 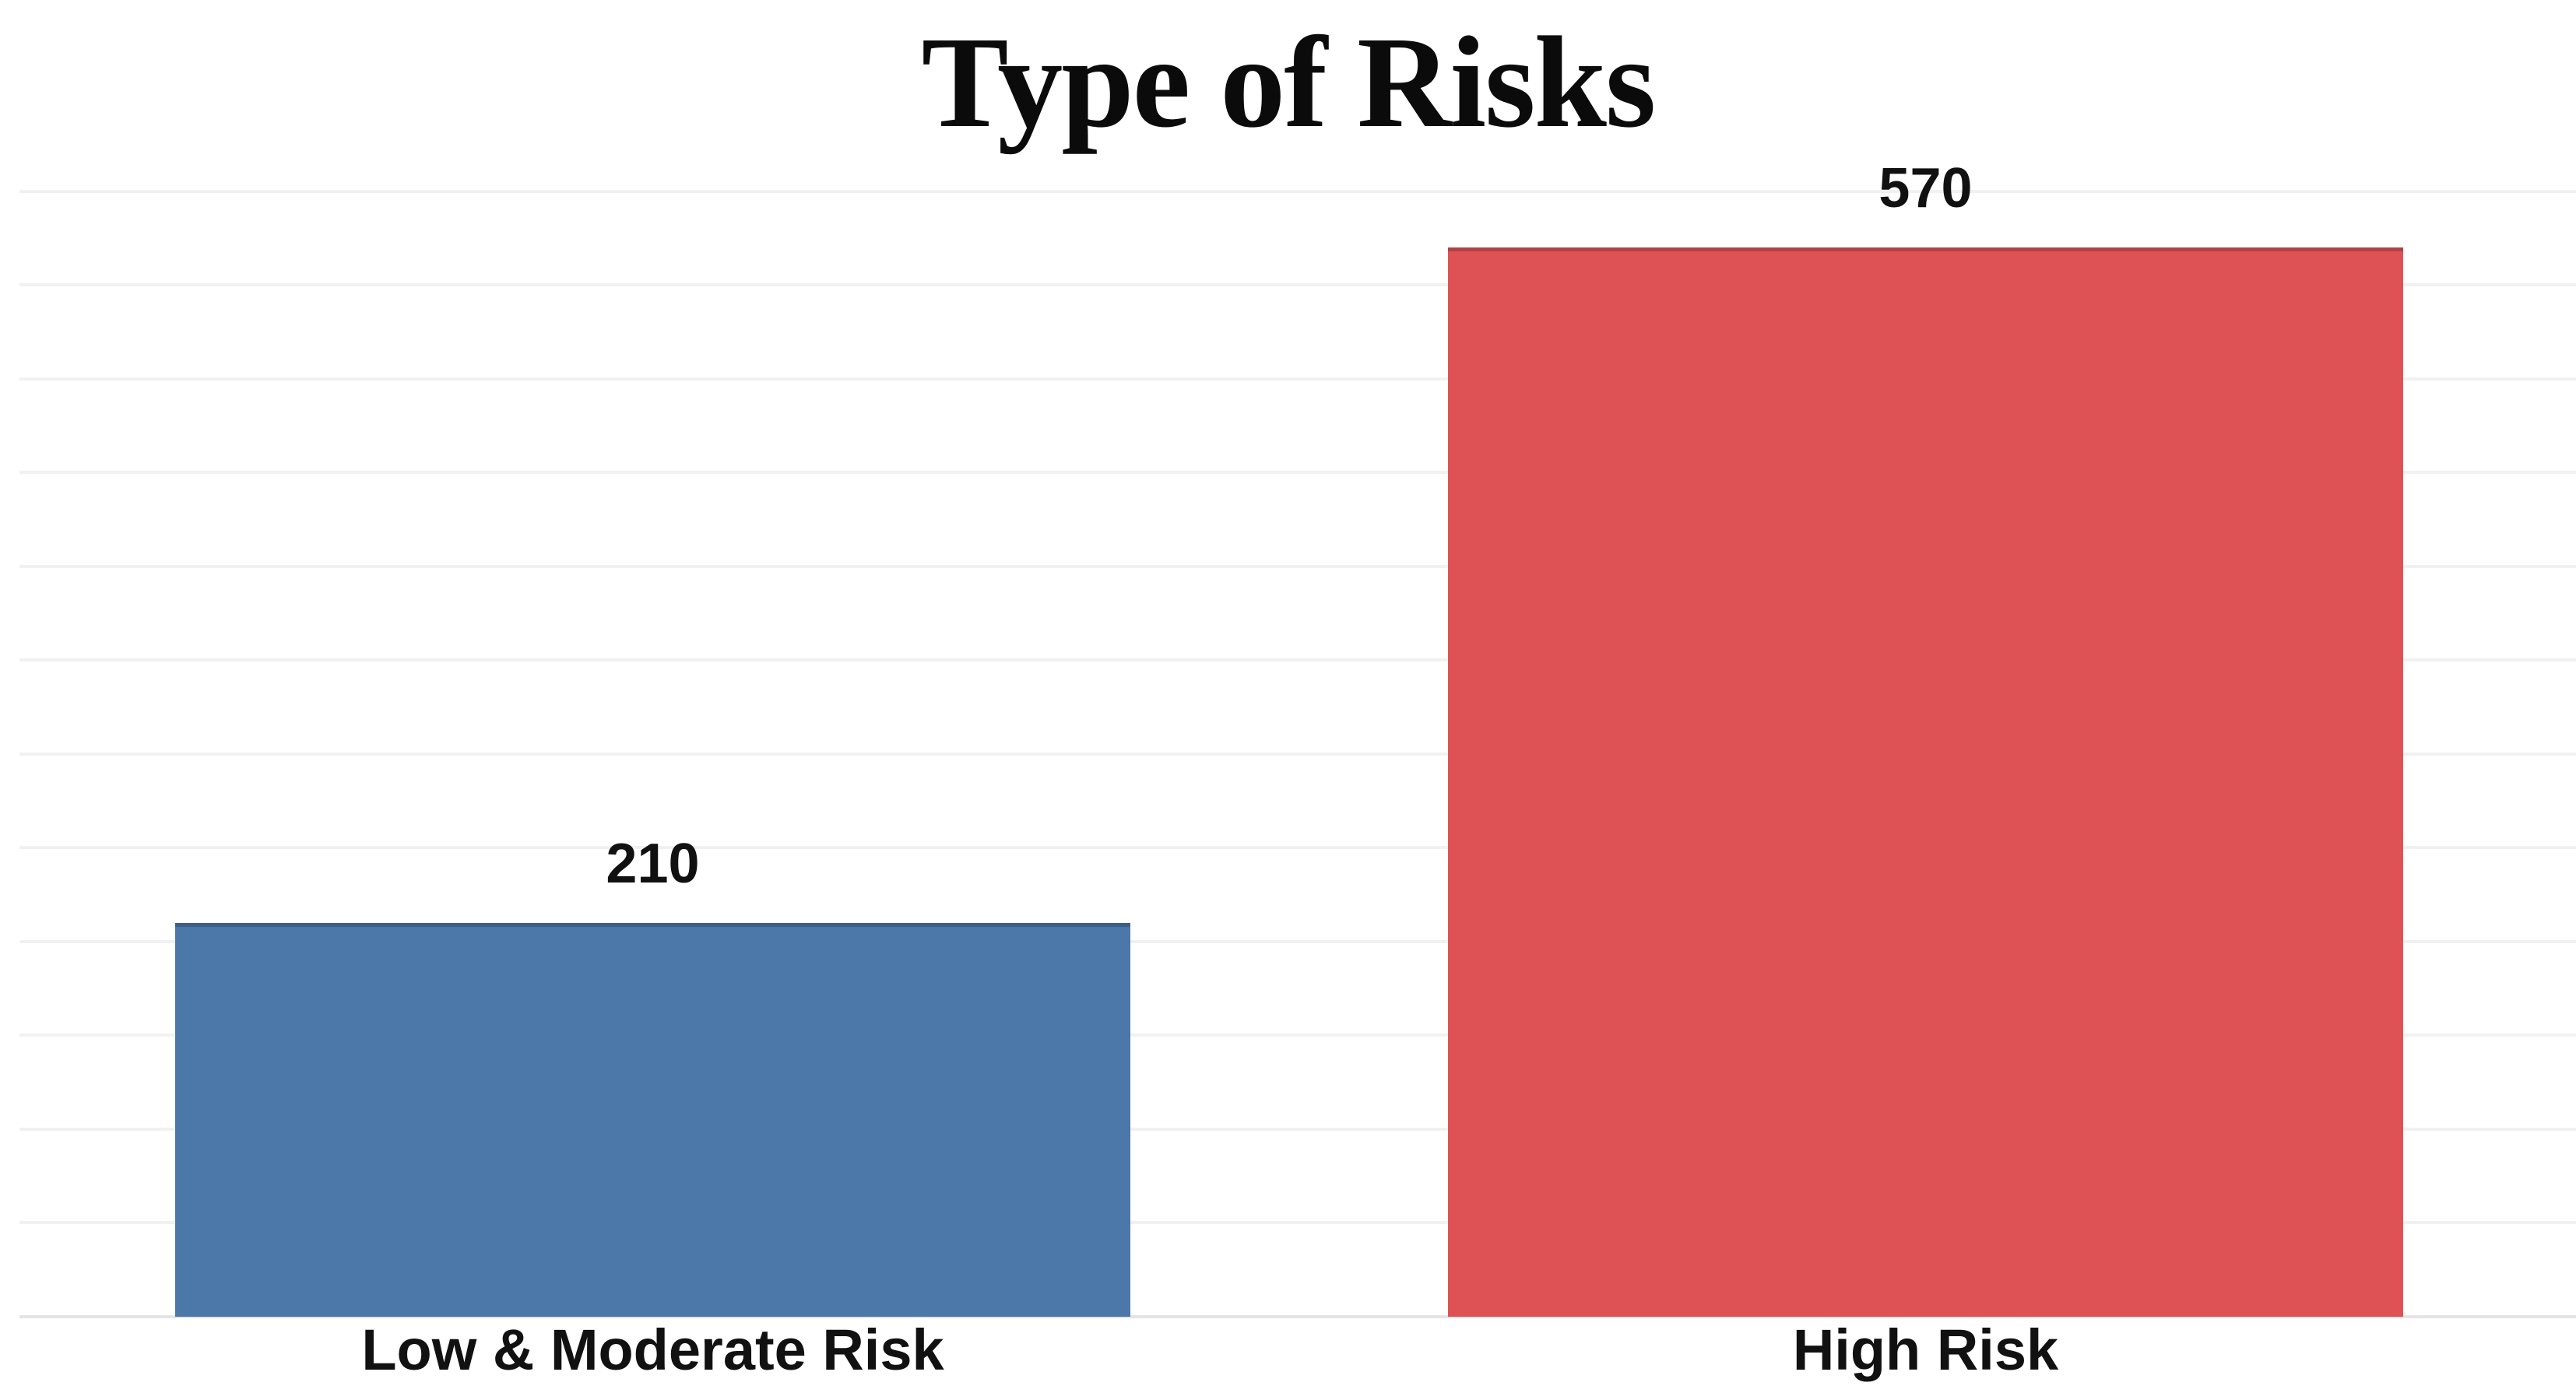 I want to click on value-label: 210, so click(x=653, y=864).